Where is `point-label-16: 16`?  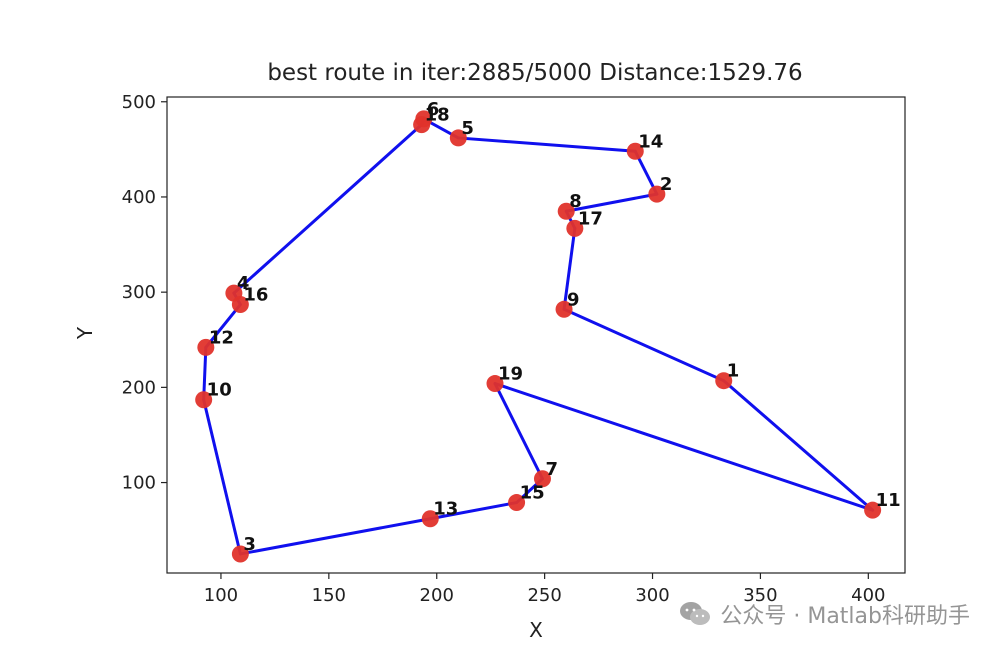
point-label-16: 16 is located at coordinates (255, 295).